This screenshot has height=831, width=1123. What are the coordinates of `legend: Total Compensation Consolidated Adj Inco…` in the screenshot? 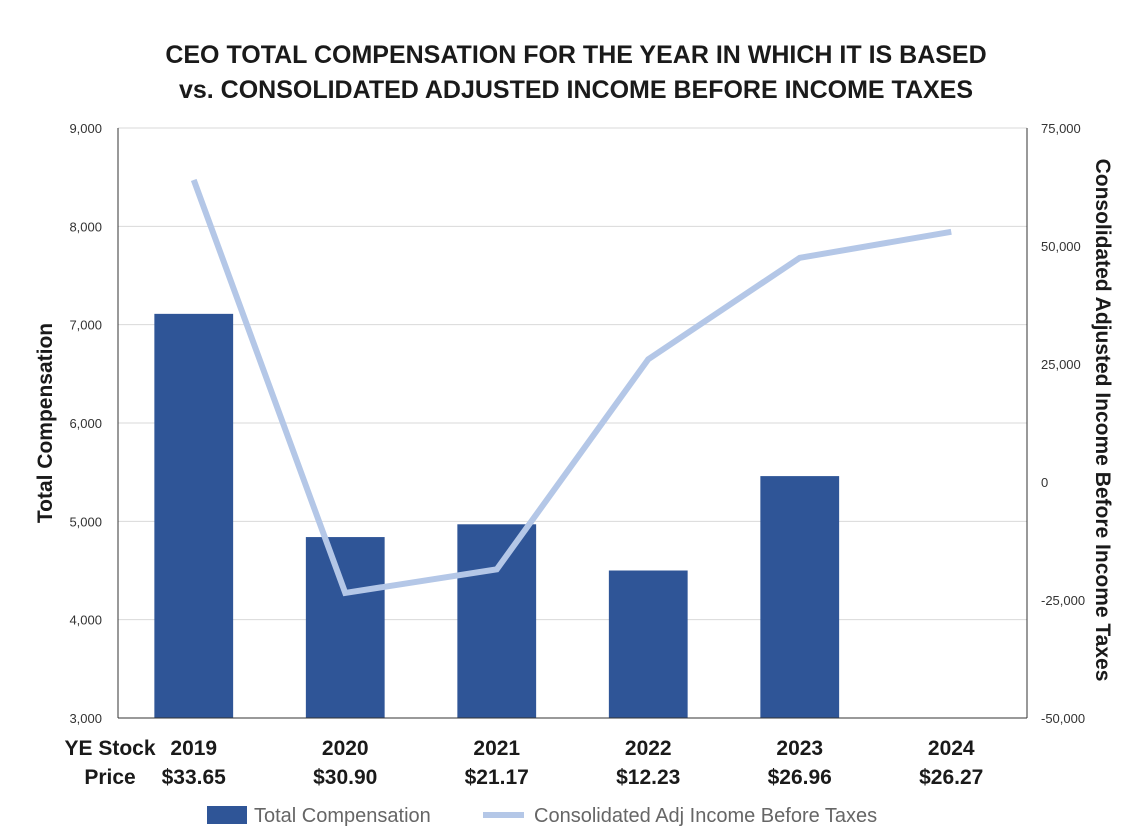 It's located at (542, 816).